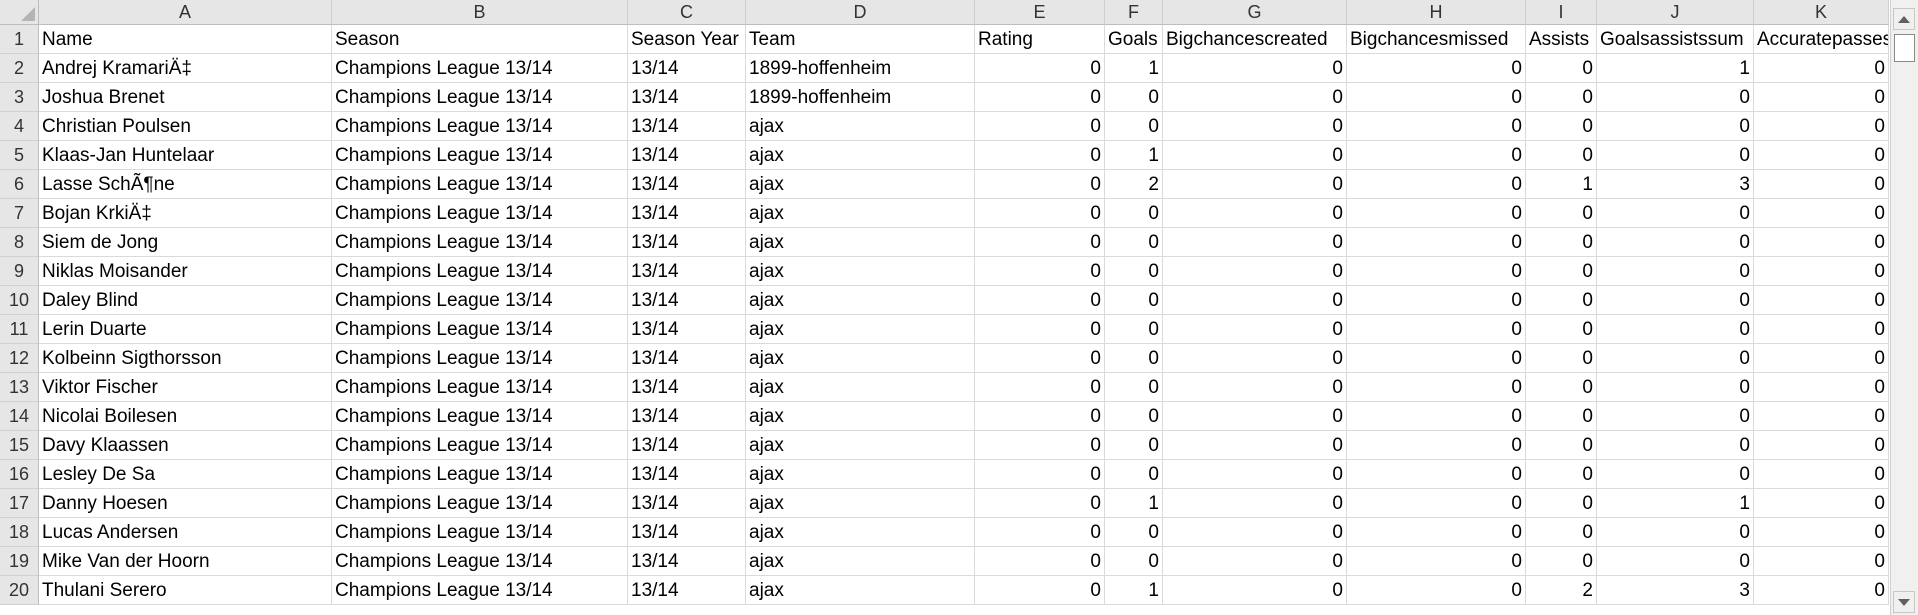 The image size is (1918, 615). I want to click on cell-c15: 13/14, so click(687, 445).